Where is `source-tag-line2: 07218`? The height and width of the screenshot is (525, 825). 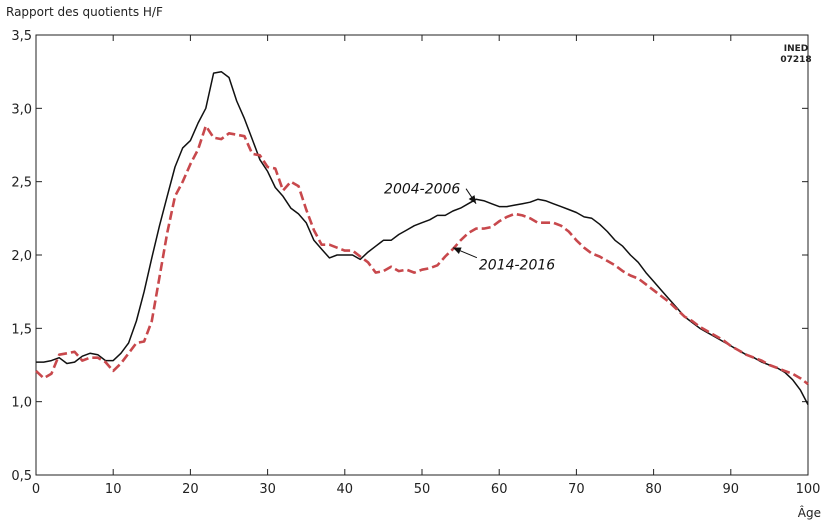
source-tag-line2: 07218 is located at coordinates (795, 60).